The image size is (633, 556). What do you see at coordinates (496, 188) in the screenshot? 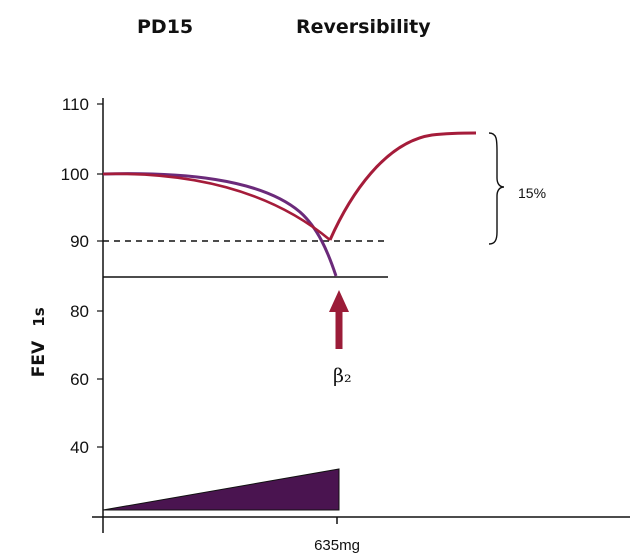
I see `bracket-15-percent` at bounding box center [496, 188].